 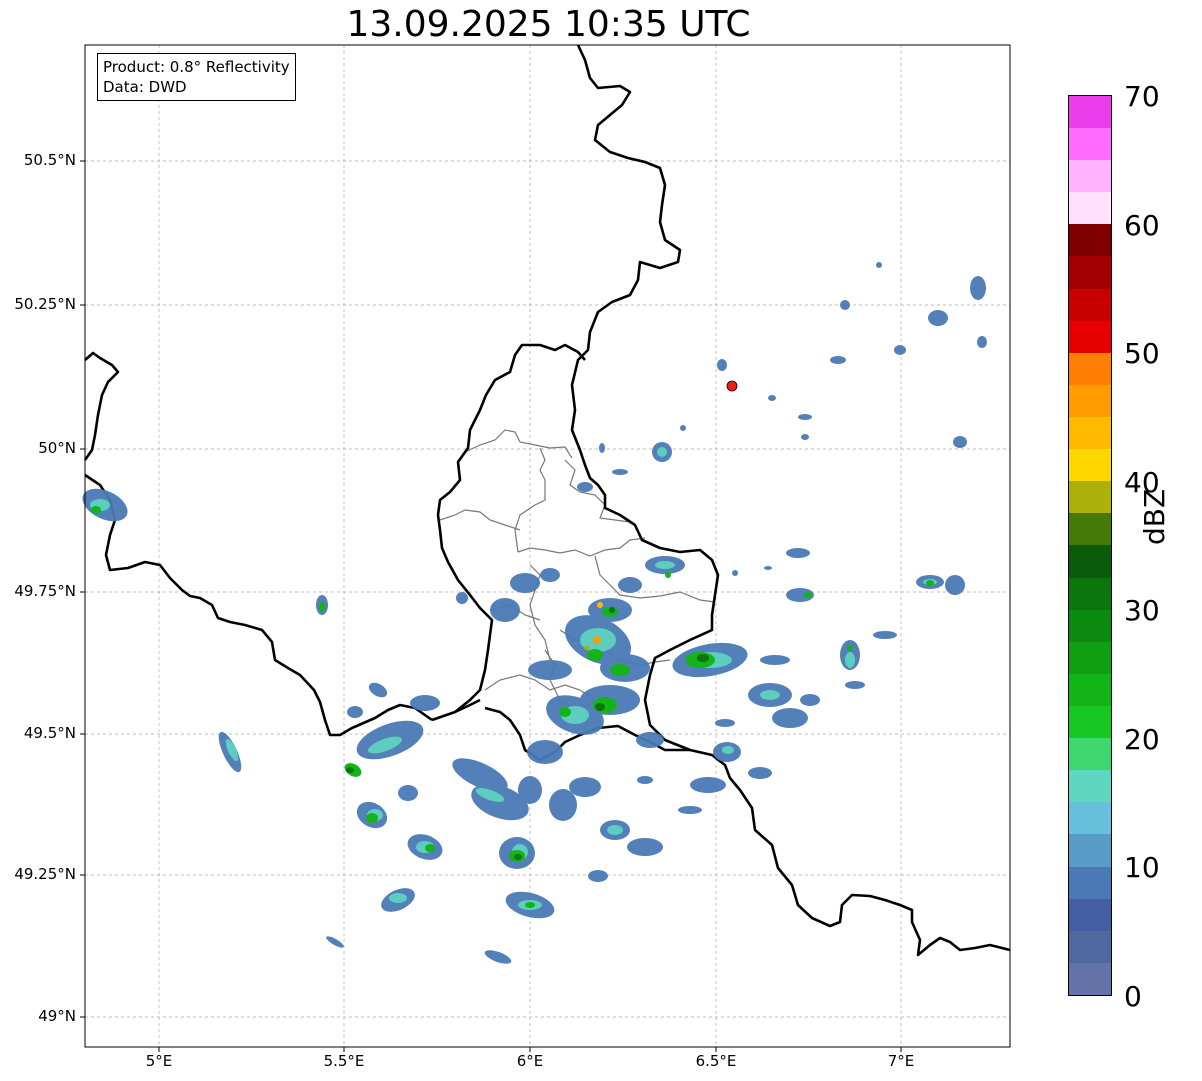 I want to click on product-label: Product: 0.8° Reflectivity, so click(x=196, y=67).